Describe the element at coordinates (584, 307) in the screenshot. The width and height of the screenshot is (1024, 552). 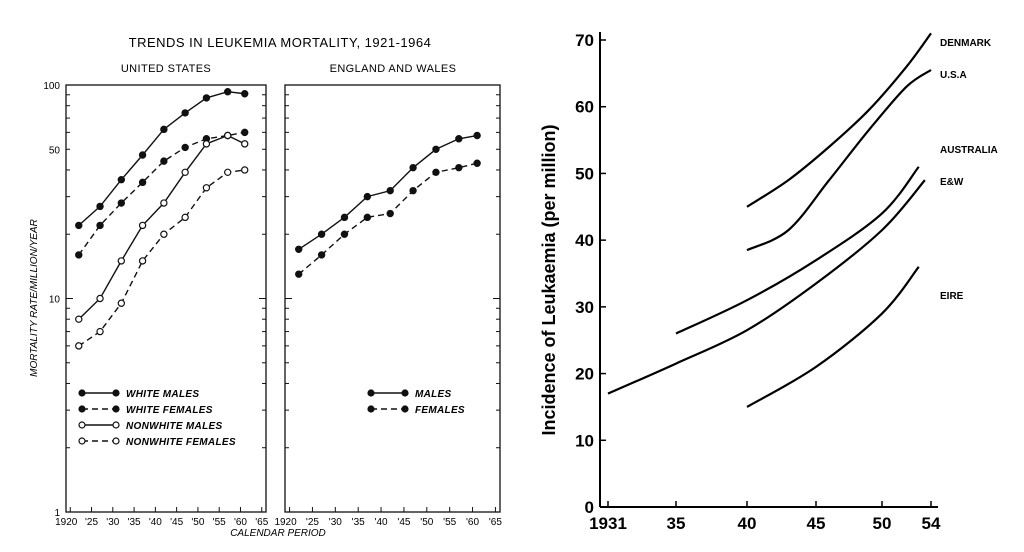
I see `right-y-tick-label: 30` at that location.